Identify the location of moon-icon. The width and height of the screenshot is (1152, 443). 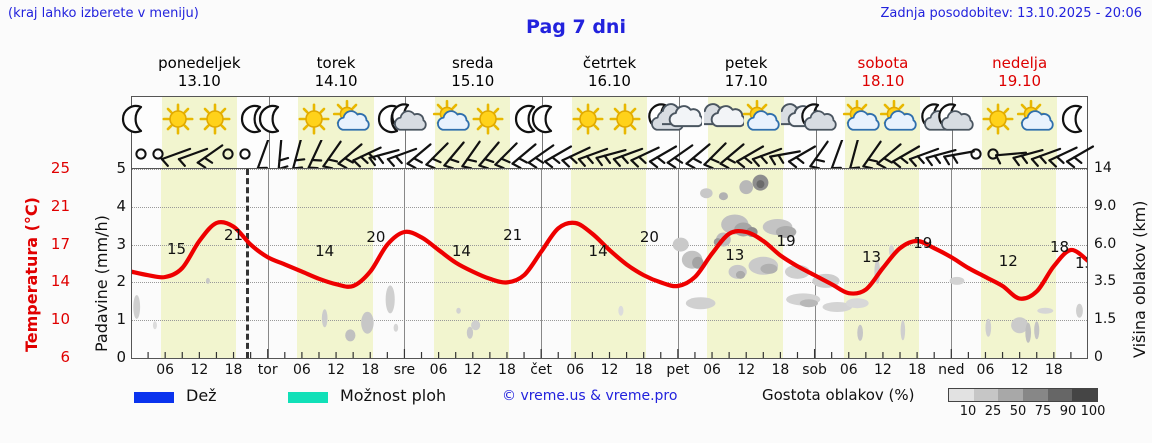
(1075, 119).